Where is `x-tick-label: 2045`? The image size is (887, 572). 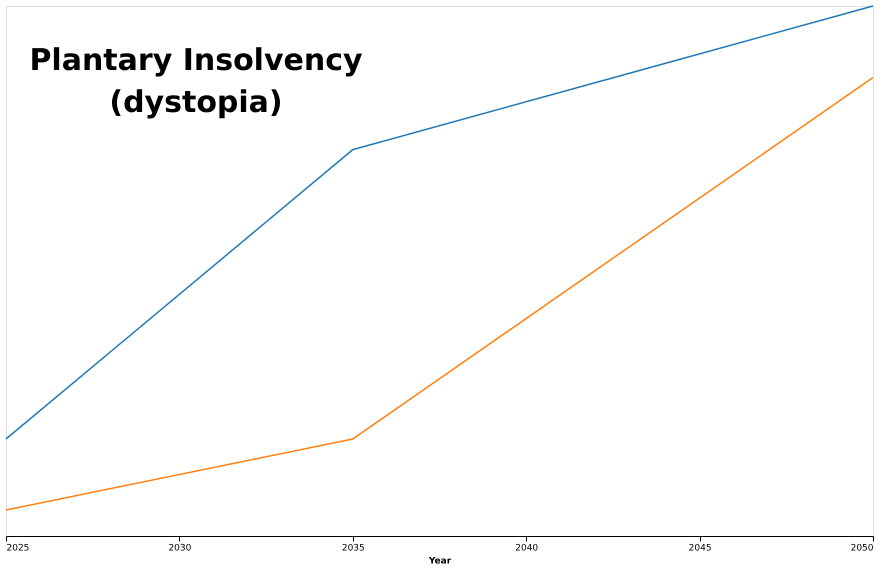 x-tick-label: 2045 is located at coordinates (700, 549).